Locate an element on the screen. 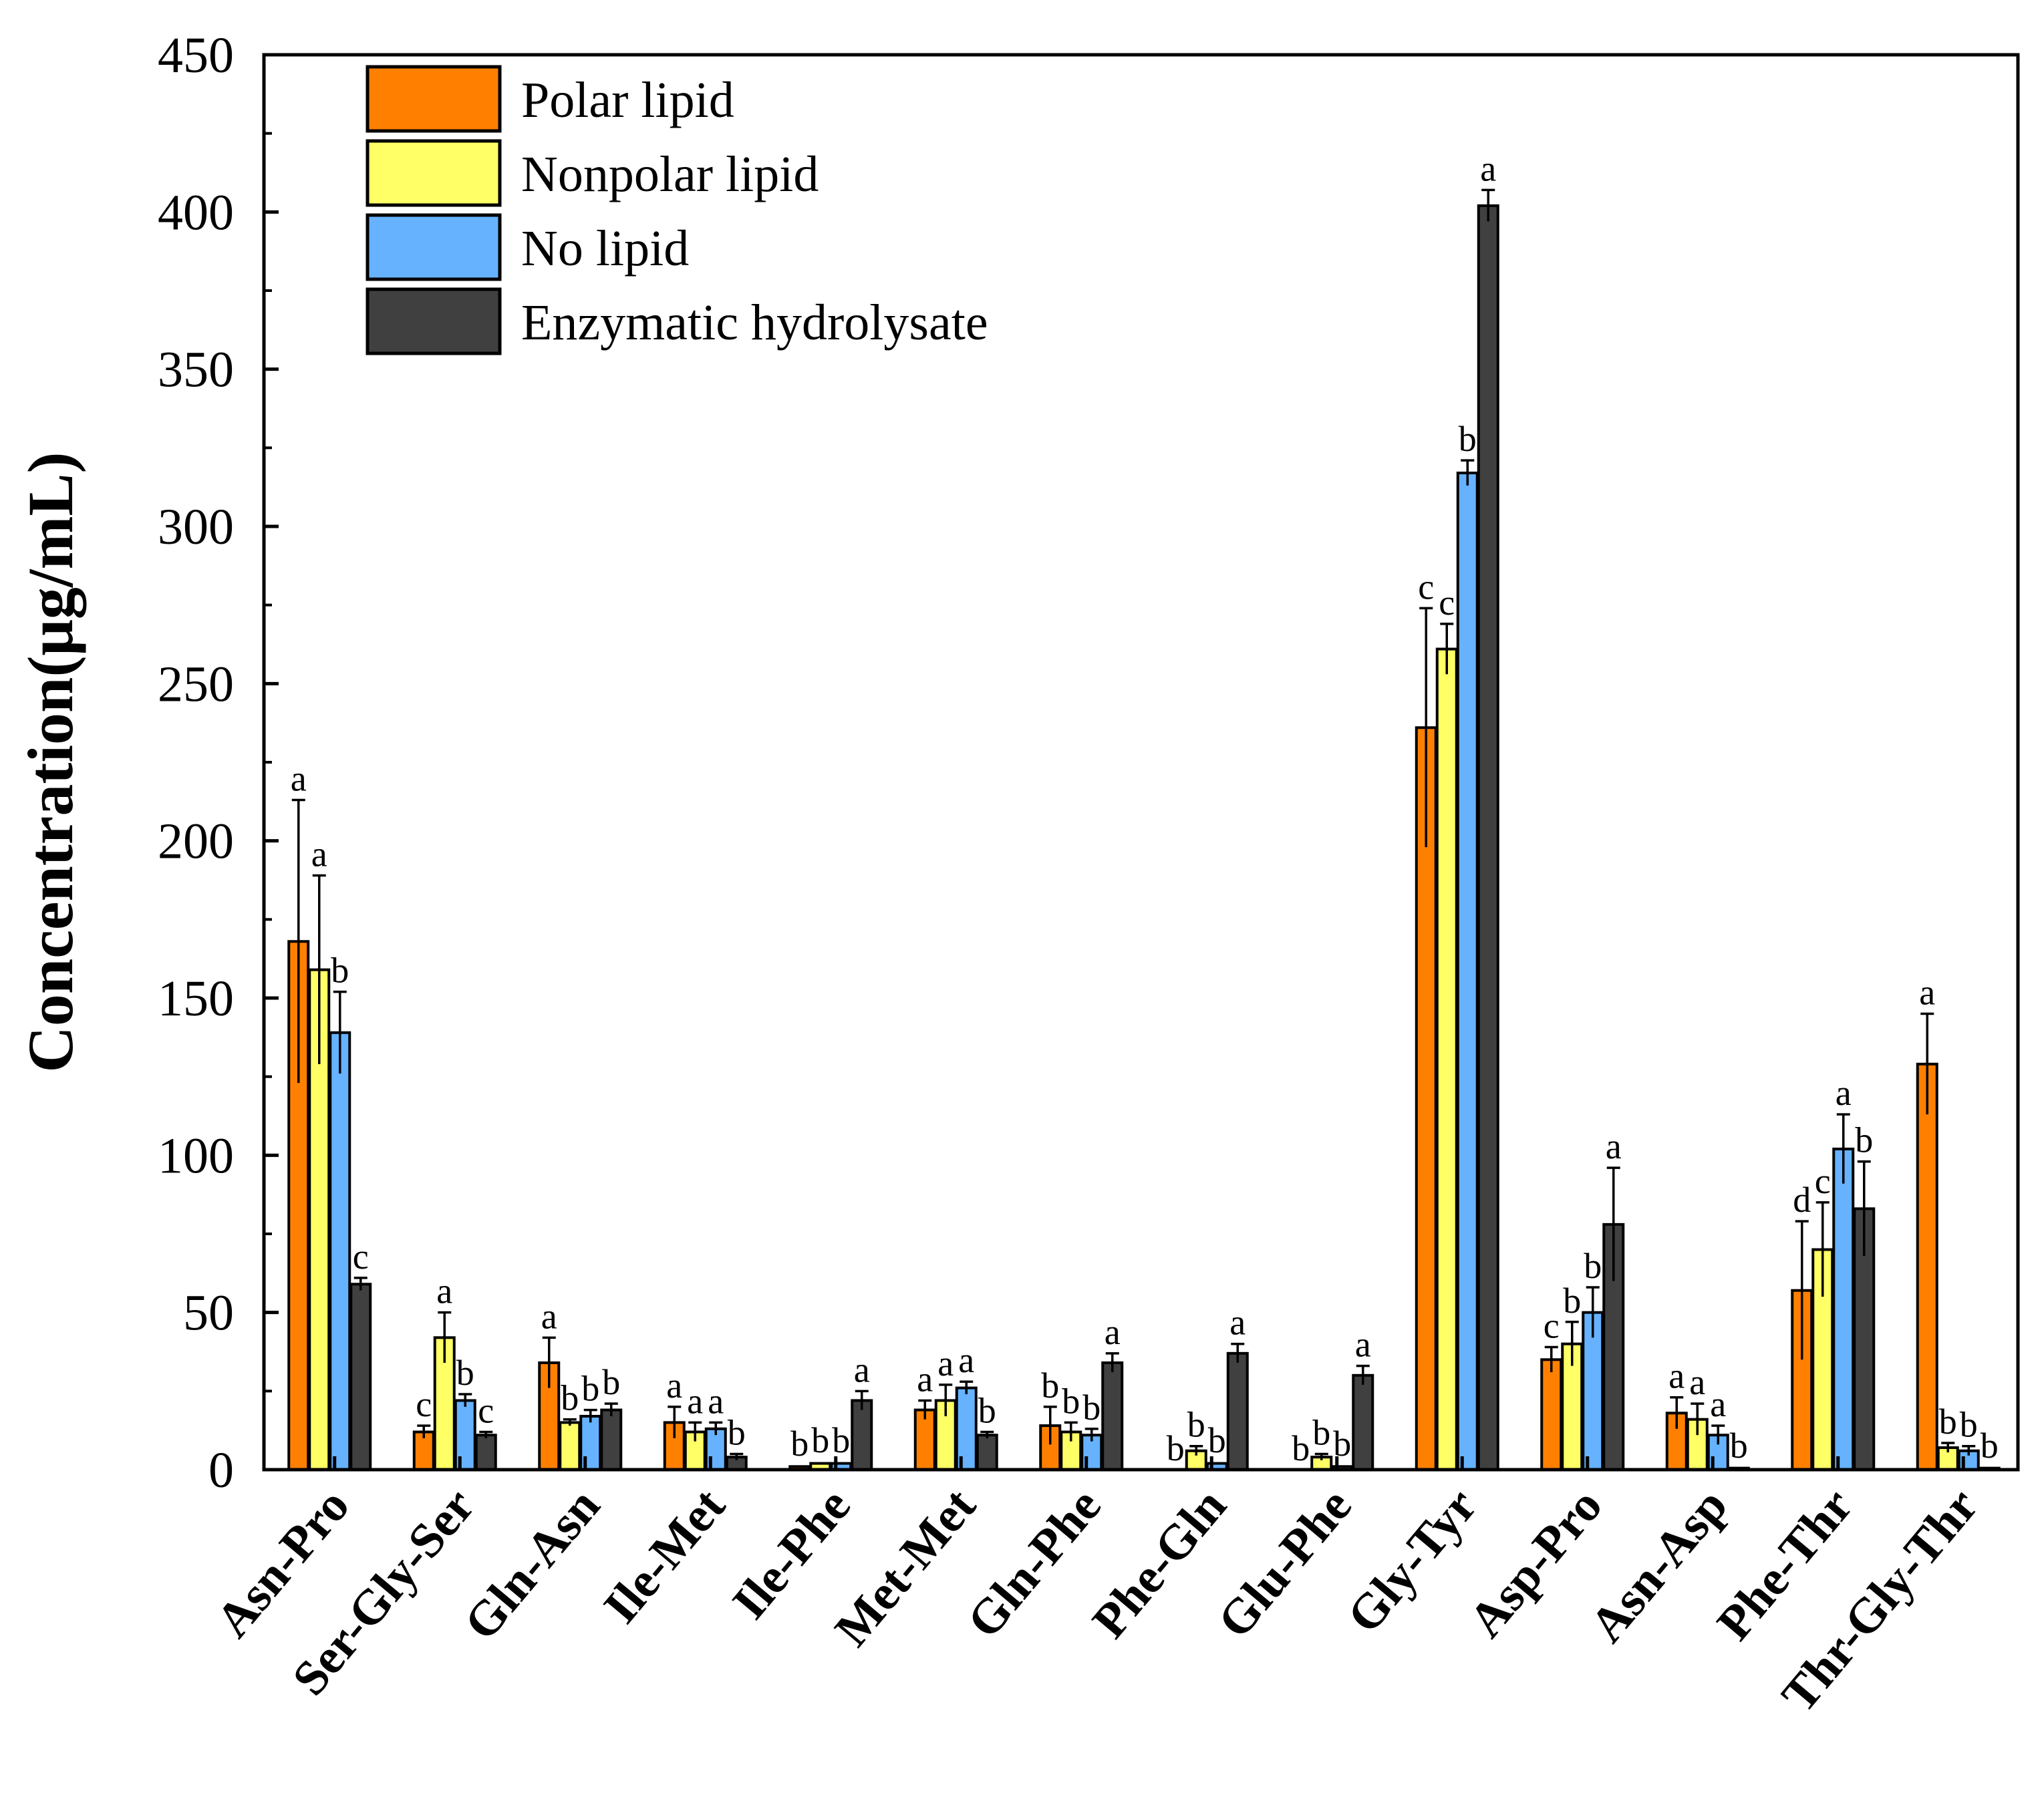  legend-label: Polar lipid is located at coordinates (627, 100).